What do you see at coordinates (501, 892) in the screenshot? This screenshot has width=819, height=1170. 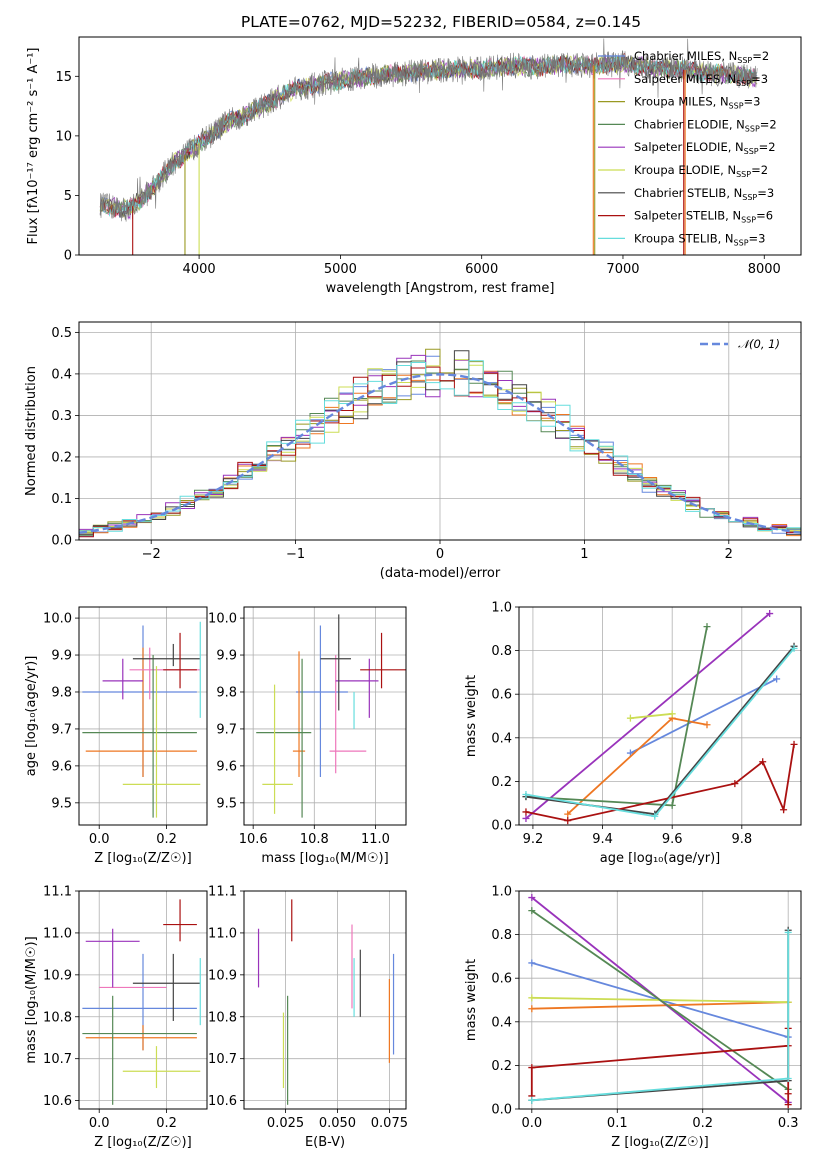 I see `y-tick-label: 1.0` at bounding box center [501, 892].